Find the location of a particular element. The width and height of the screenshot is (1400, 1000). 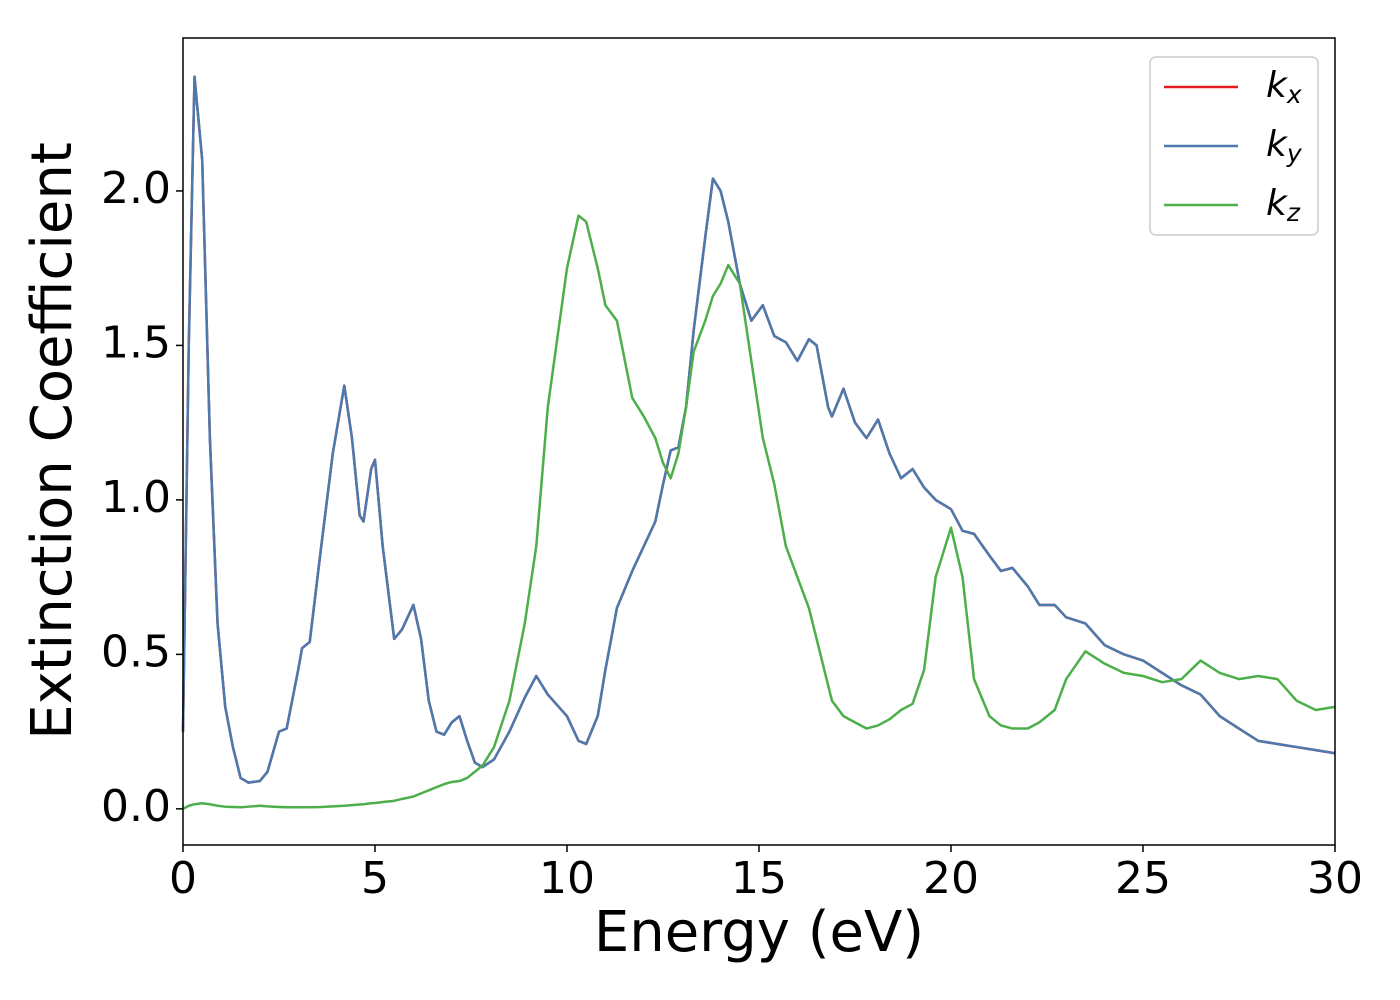

x-tick-label: 20 is located at coordinates (951, 878).